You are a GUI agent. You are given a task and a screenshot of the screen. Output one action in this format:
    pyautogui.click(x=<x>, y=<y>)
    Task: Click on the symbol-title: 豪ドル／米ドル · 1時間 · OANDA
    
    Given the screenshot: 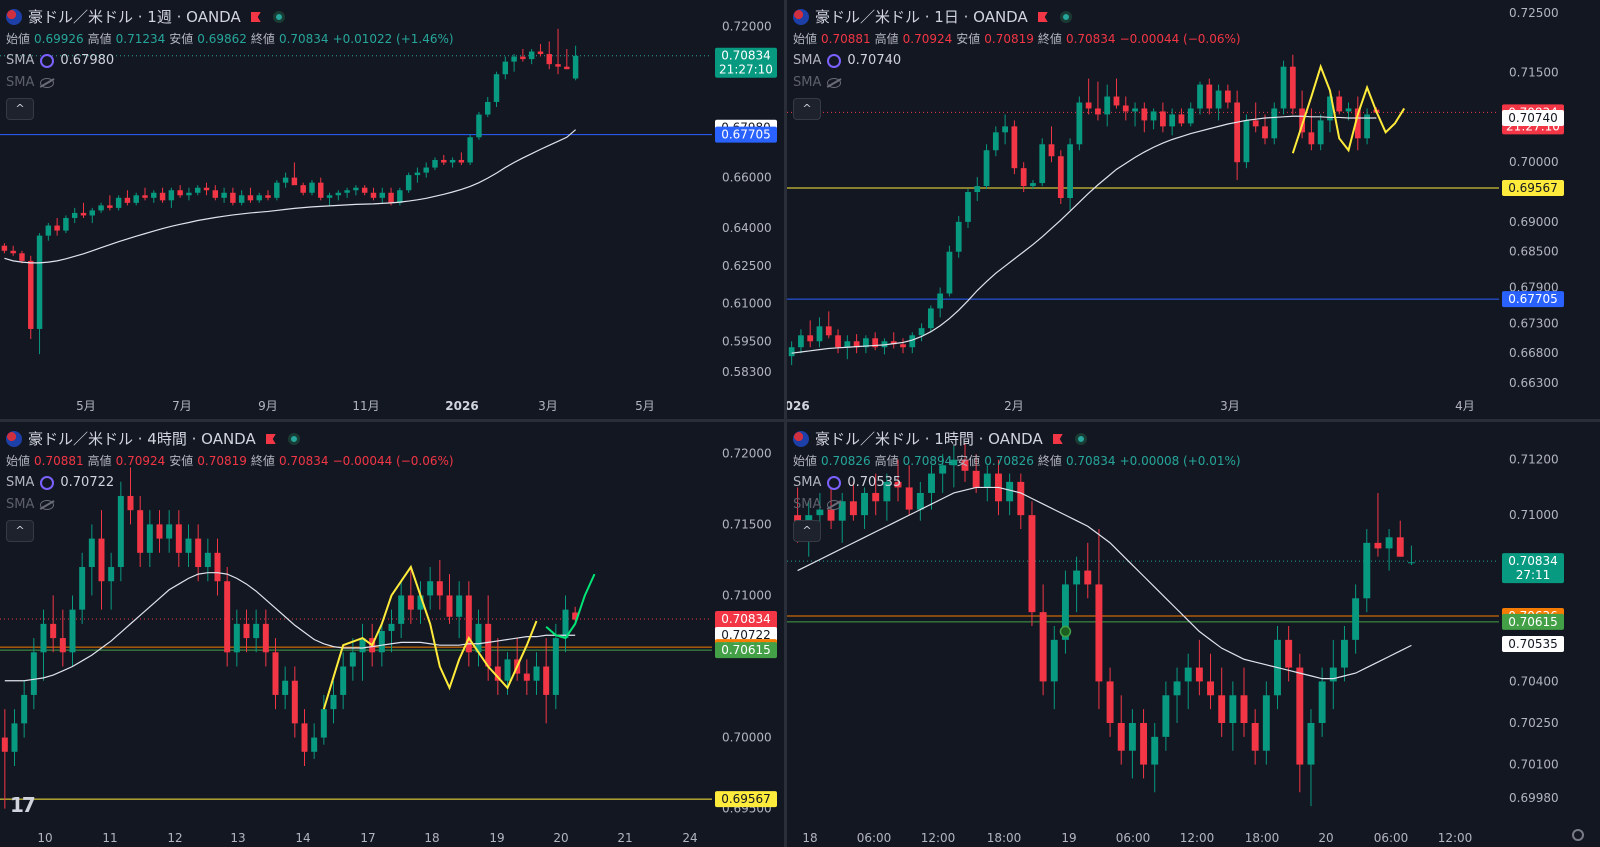 What is the action you would take?
    pyautogui.click(x=929, y=439)
    